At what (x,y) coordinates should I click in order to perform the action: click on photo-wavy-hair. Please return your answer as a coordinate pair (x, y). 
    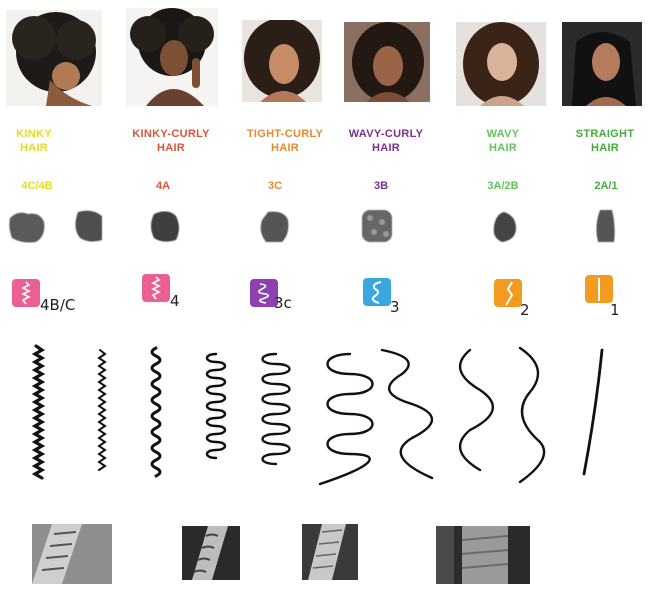
    Looking at the image, I should click on (501, 64).